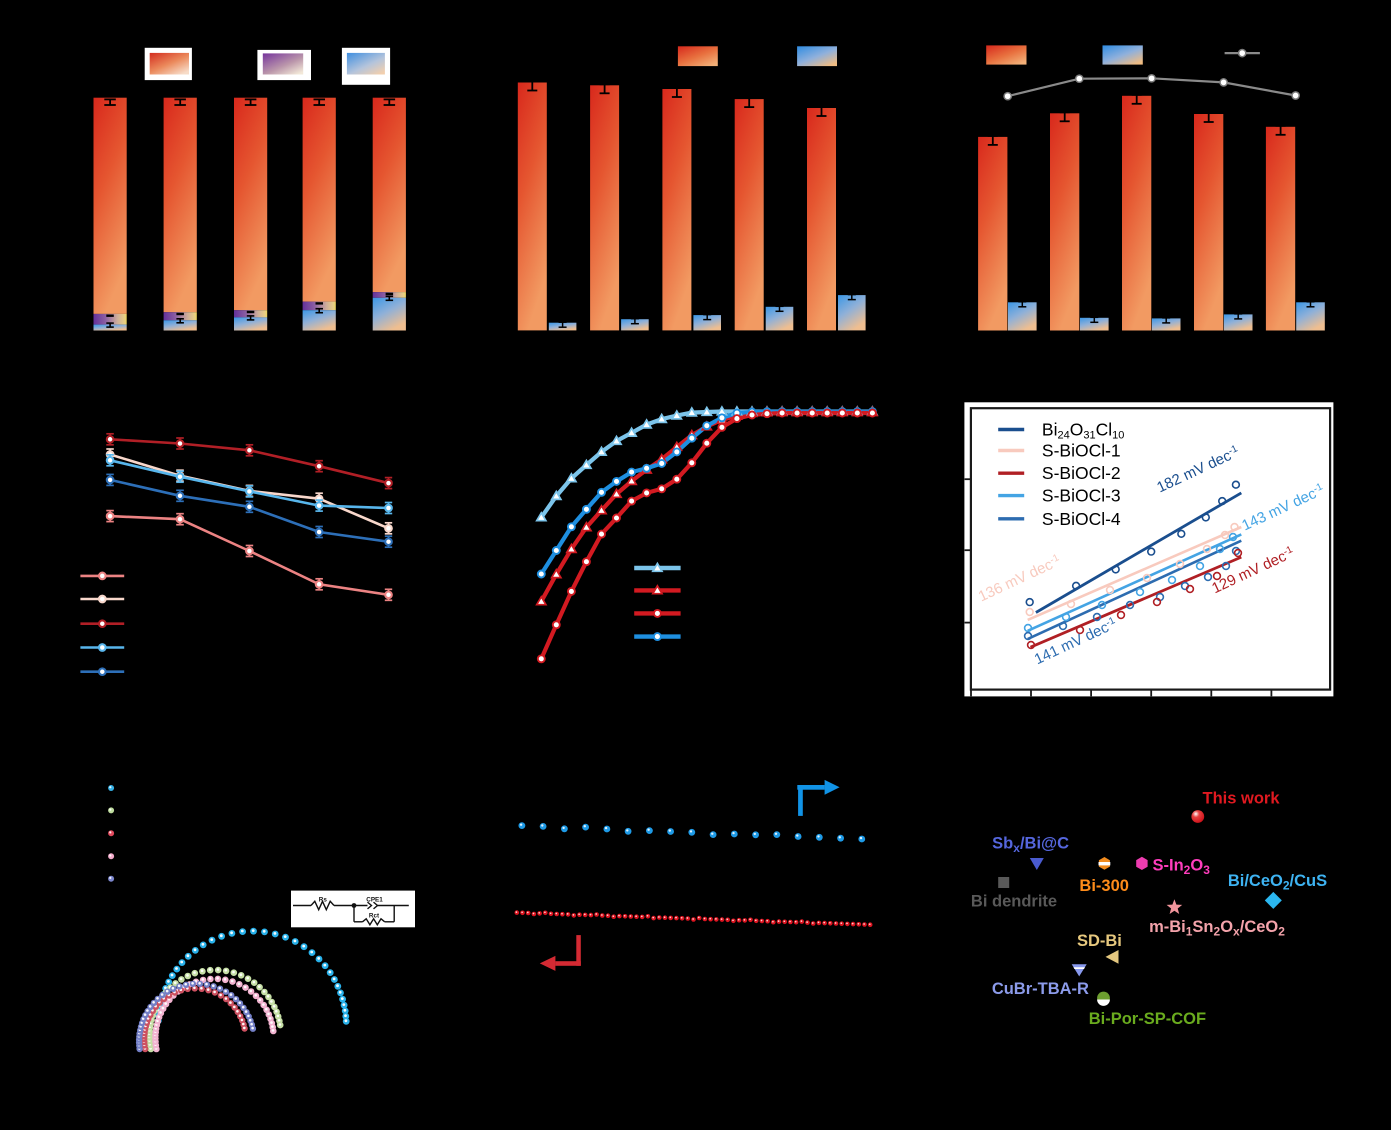 This screenshot has width=1391, height=1130. What do you see at coordinates (1030, 845) in the screenshot?
I see `svg-text: Sbx/Bi@C` at bounding box center [1030, 845].